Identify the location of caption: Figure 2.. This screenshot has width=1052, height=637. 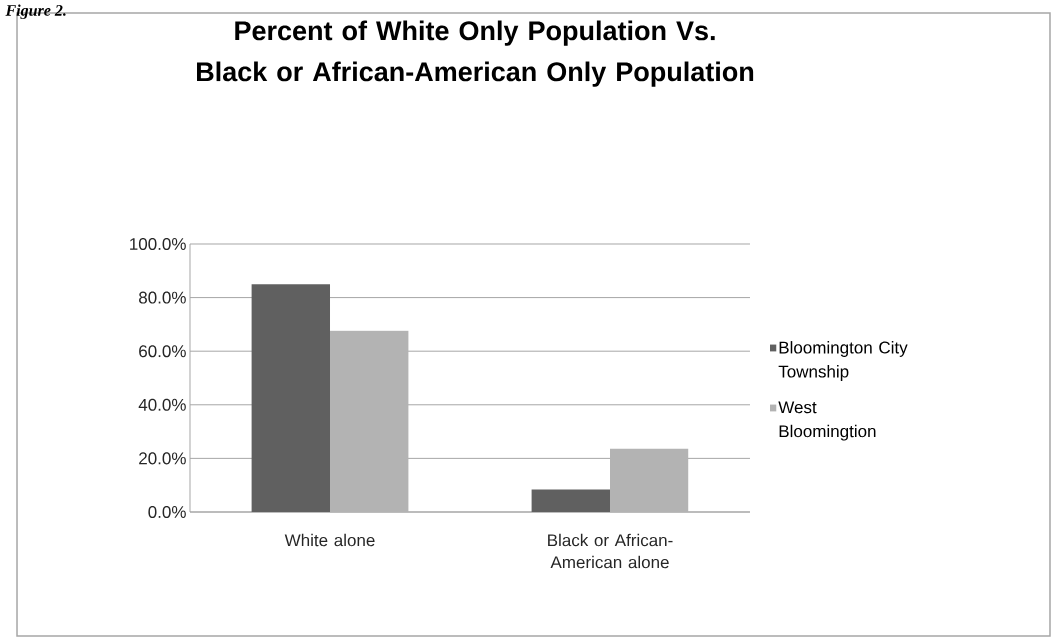
(35, 12).